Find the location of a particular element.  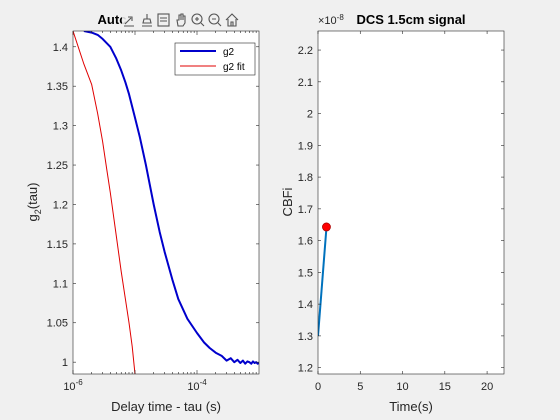

right-xtick-label: 0 is located at coordinates (318, 387).